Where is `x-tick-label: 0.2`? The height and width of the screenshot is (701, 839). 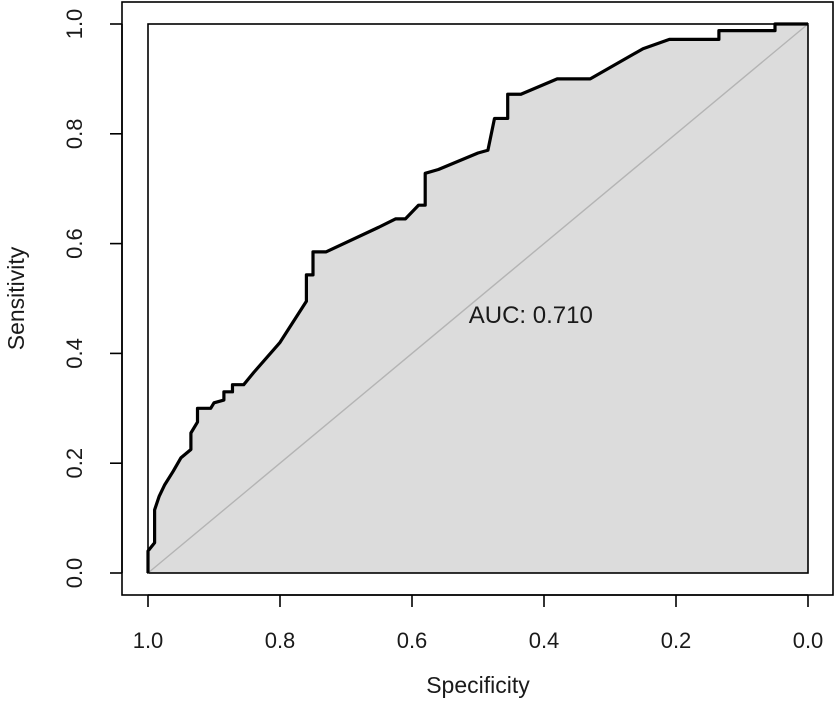 x-tick-label: 0.2 is located at coordinates (676, 640).